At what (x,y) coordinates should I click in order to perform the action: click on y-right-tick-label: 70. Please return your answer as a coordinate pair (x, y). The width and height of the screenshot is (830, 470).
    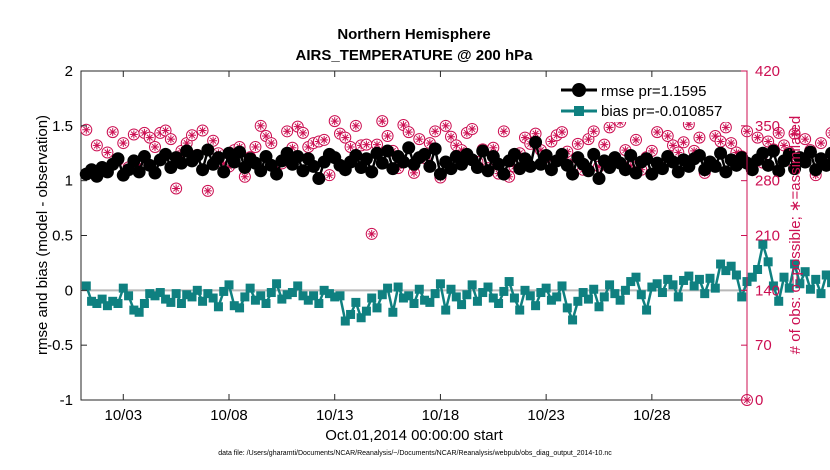
    Looking at the image, I should click on (763, 345).